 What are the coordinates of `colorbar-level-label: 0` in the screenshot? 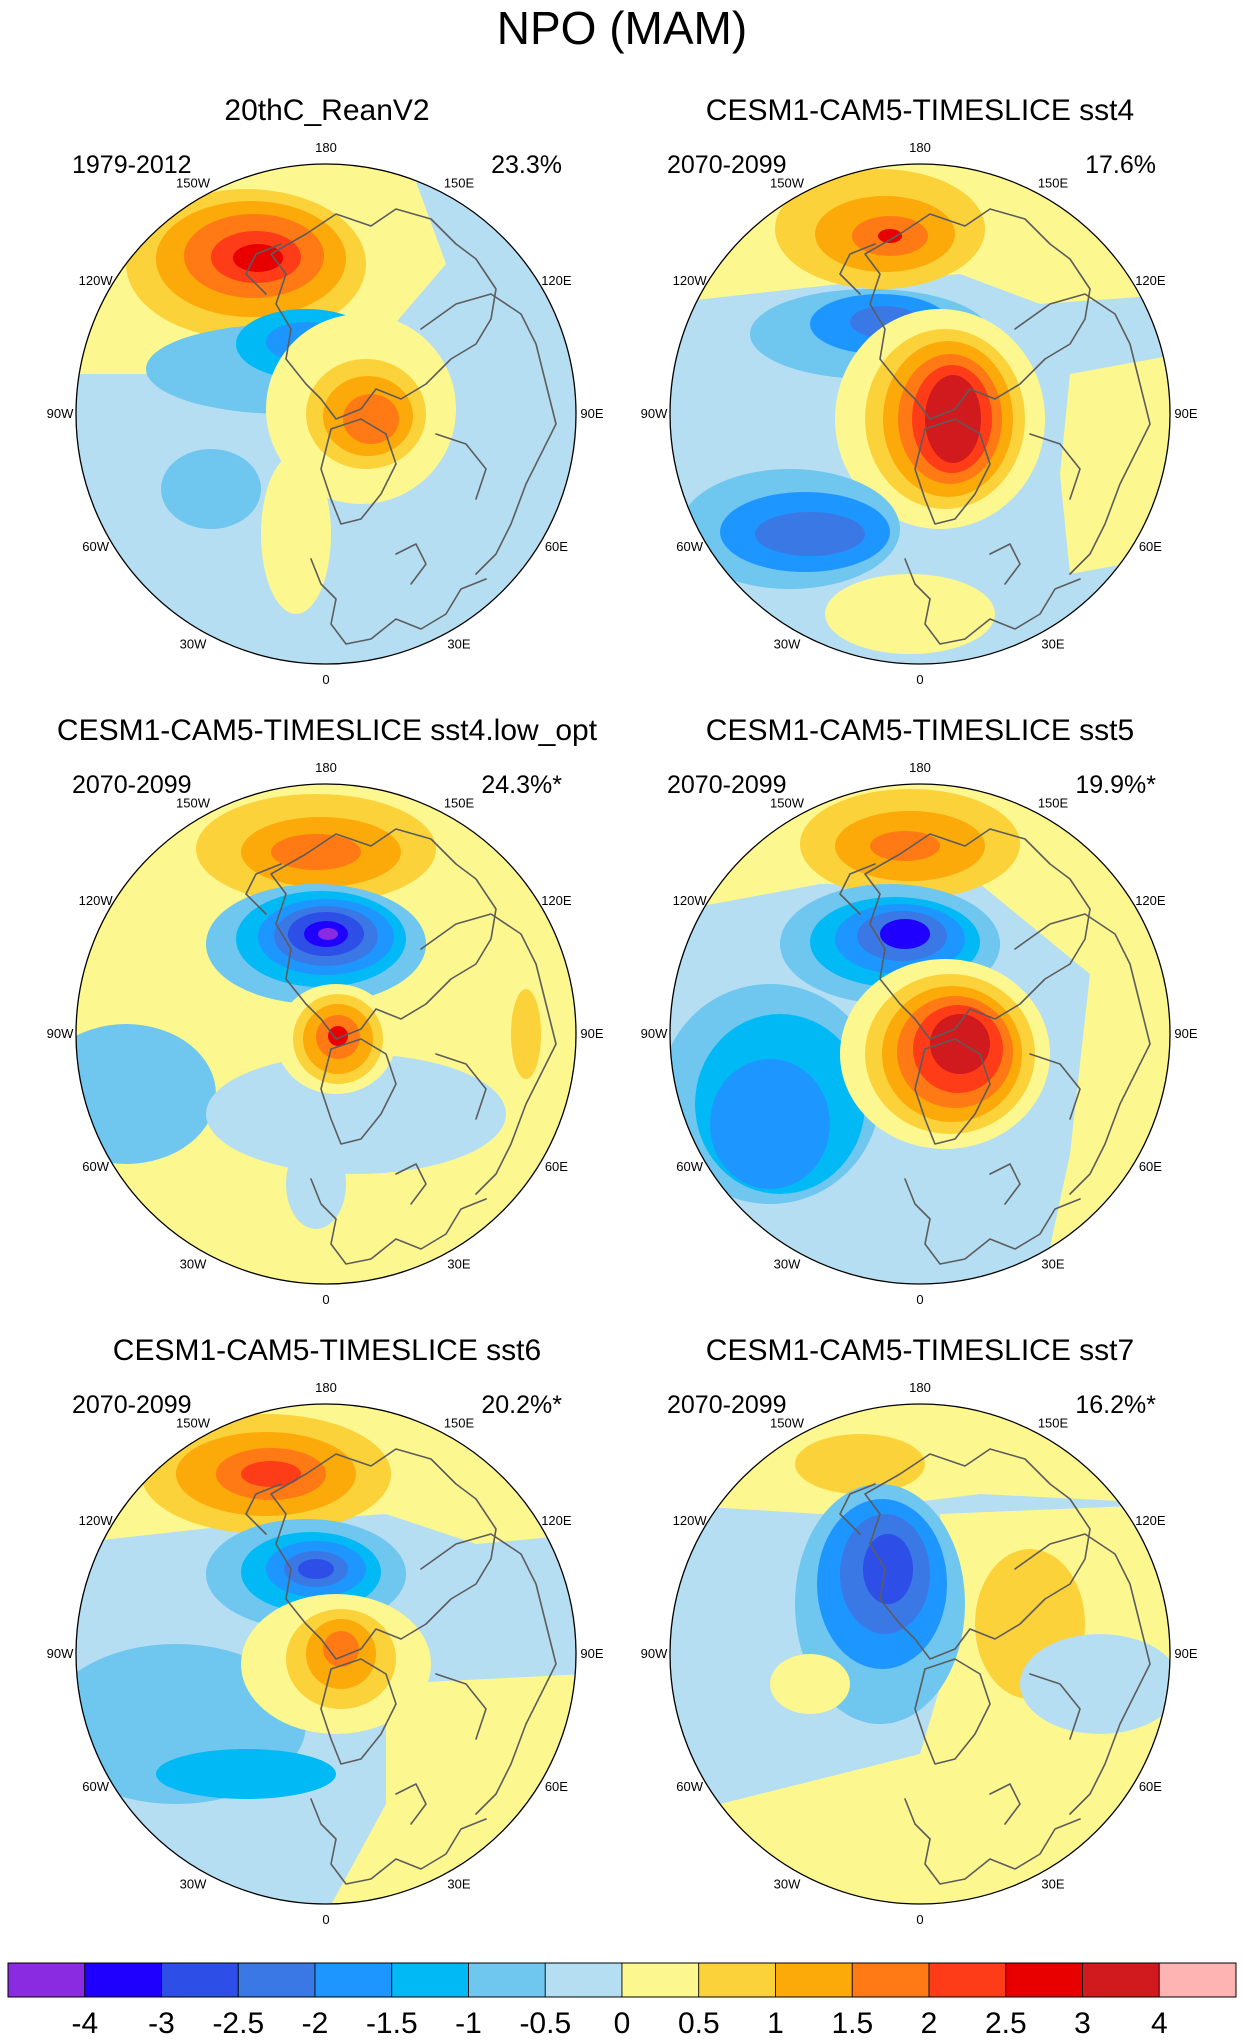 It's located at (622, 2023).